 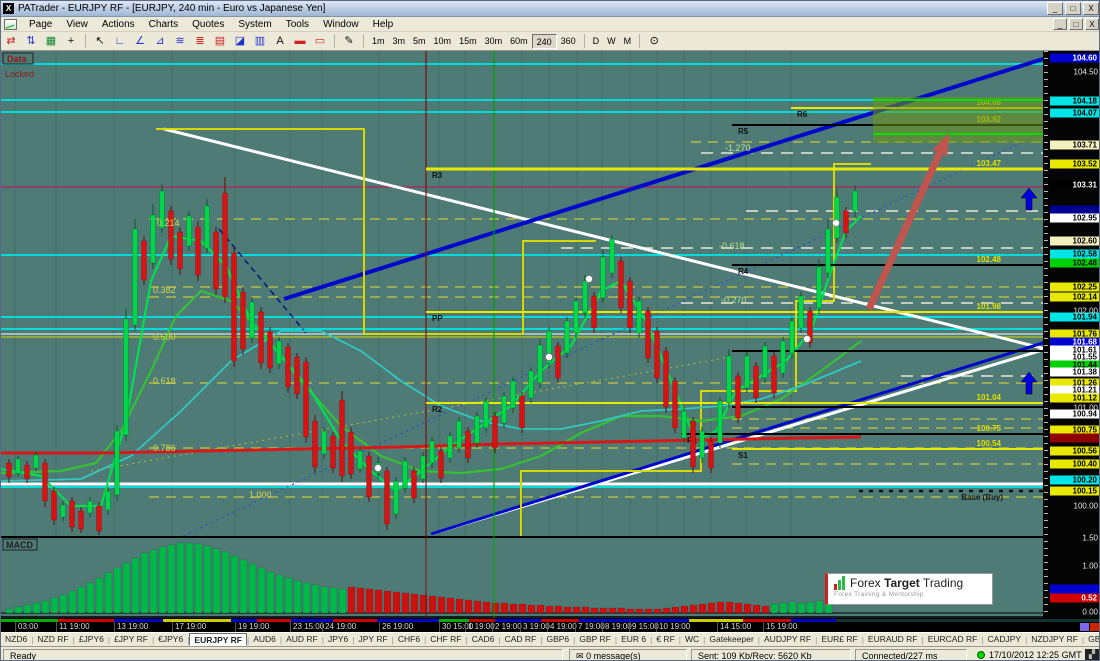 I want to click on tab-eur-rf: EUR£ RF, so click(x=839, y=639).